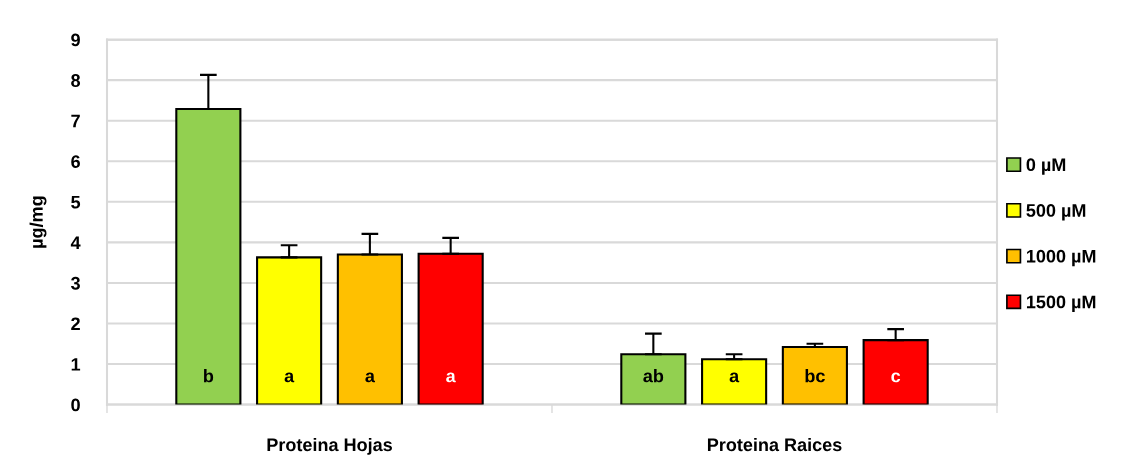  What do you see at coordinates (329, 446) in the screenshot?
I see `x-tick-label: Proteina Hojas` at bounding box center [329, 446].